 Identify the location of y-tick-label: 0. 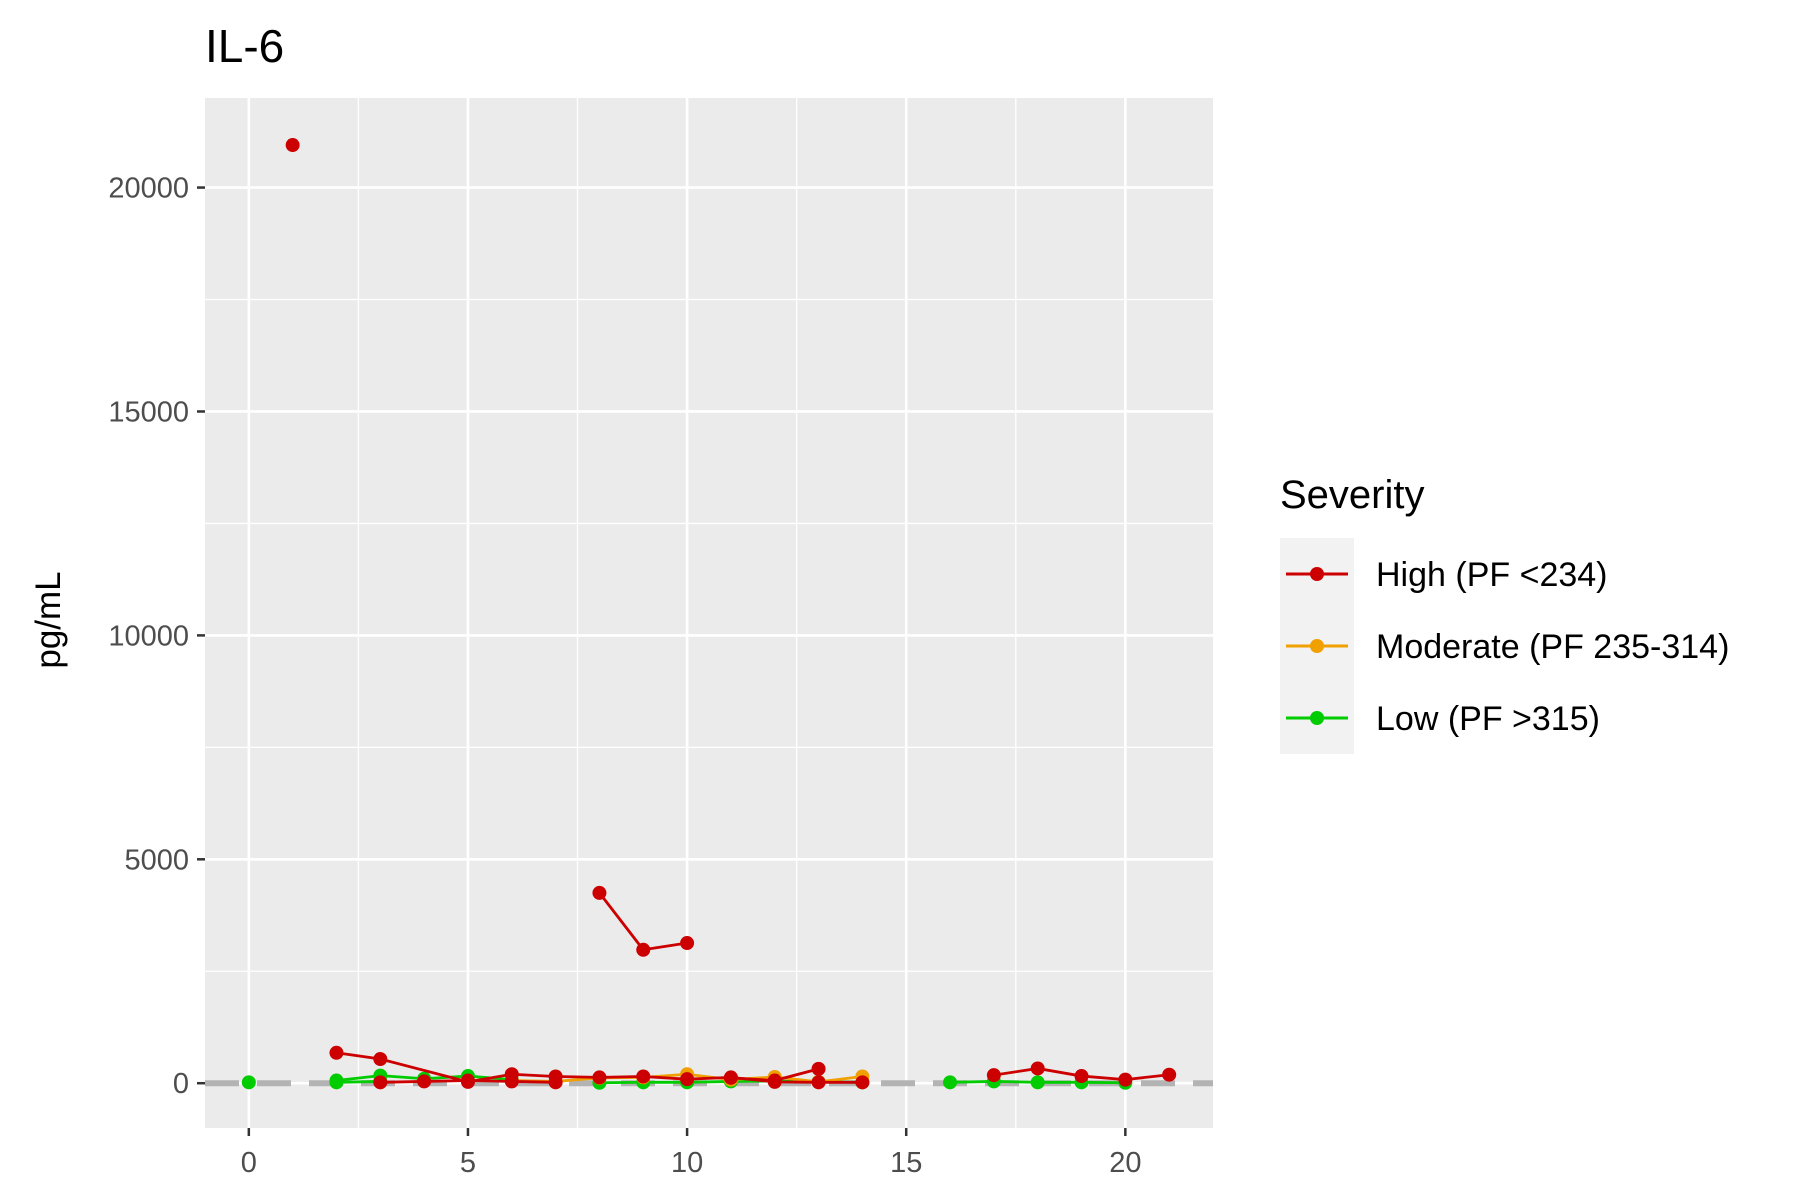
(181, 1084).